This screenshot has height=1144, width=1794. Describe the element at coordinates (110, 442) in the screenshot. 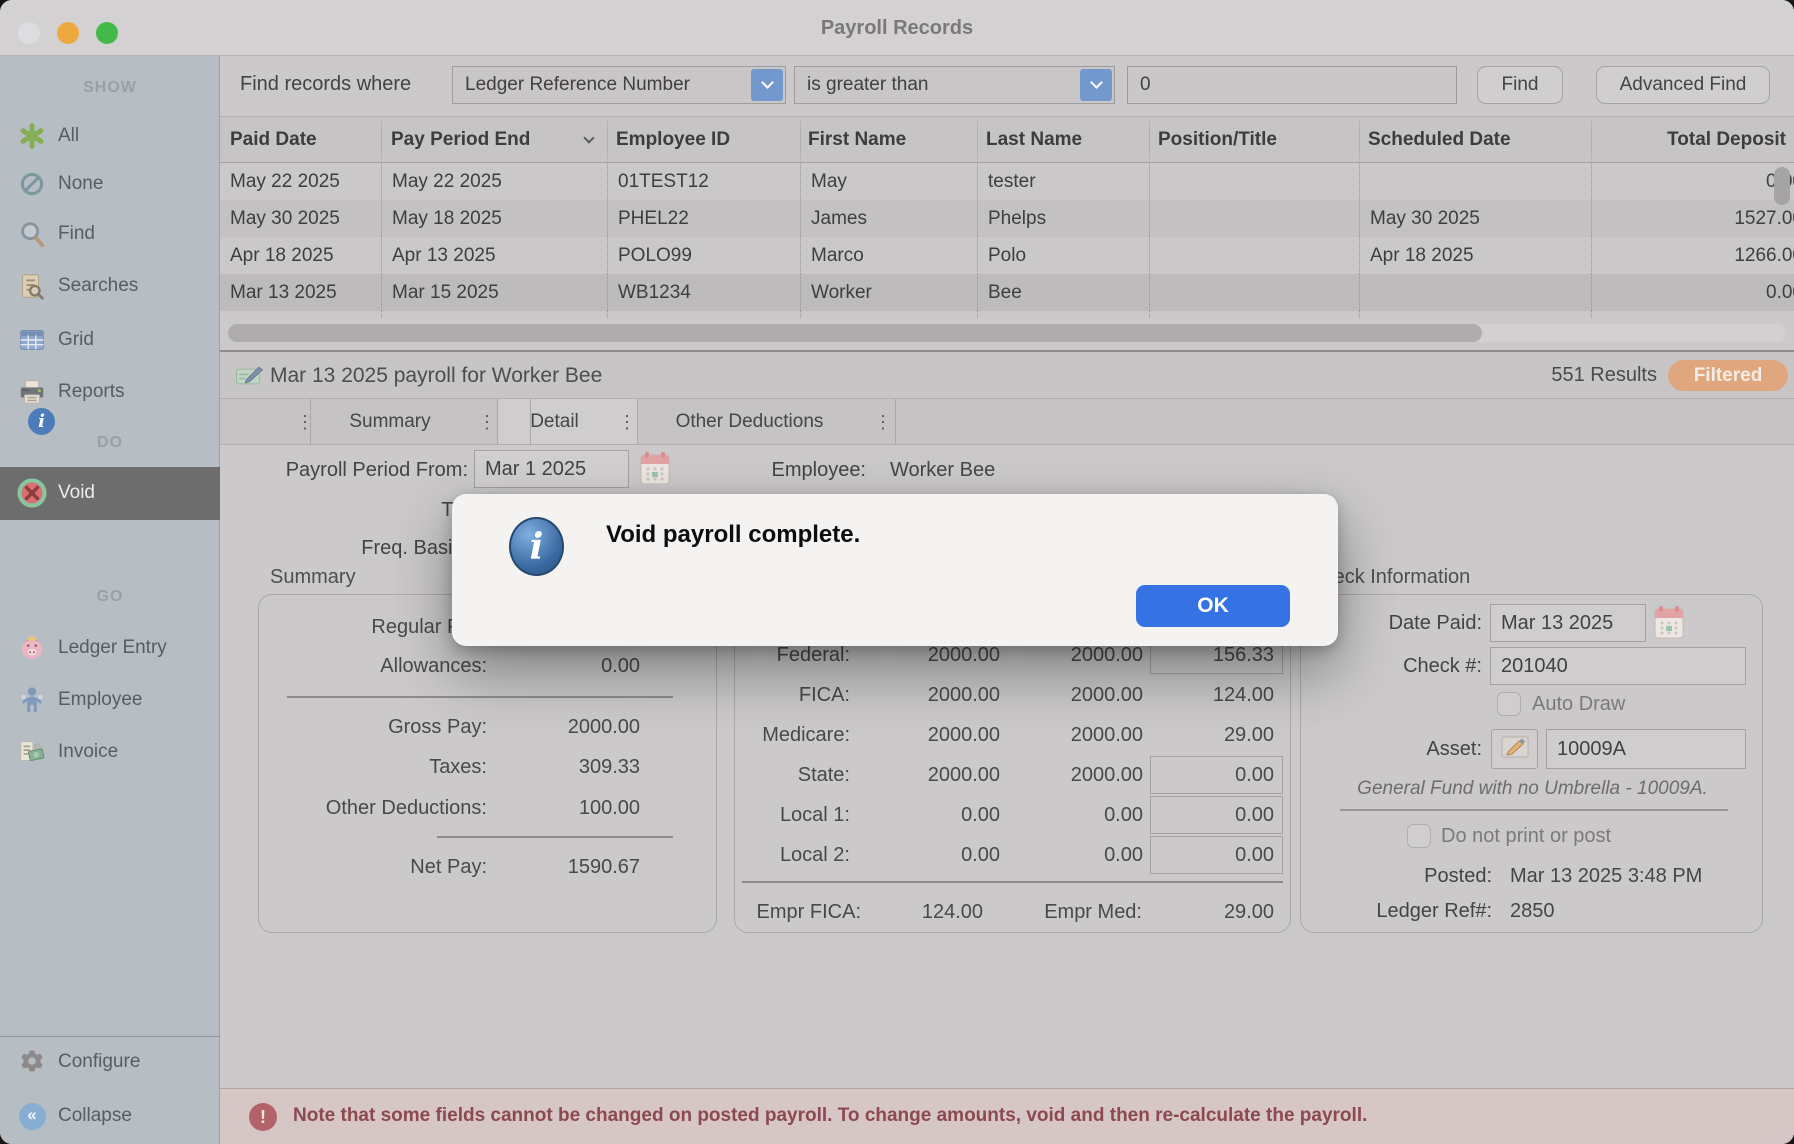

I see `sidebar-section-do: DO` at that location.